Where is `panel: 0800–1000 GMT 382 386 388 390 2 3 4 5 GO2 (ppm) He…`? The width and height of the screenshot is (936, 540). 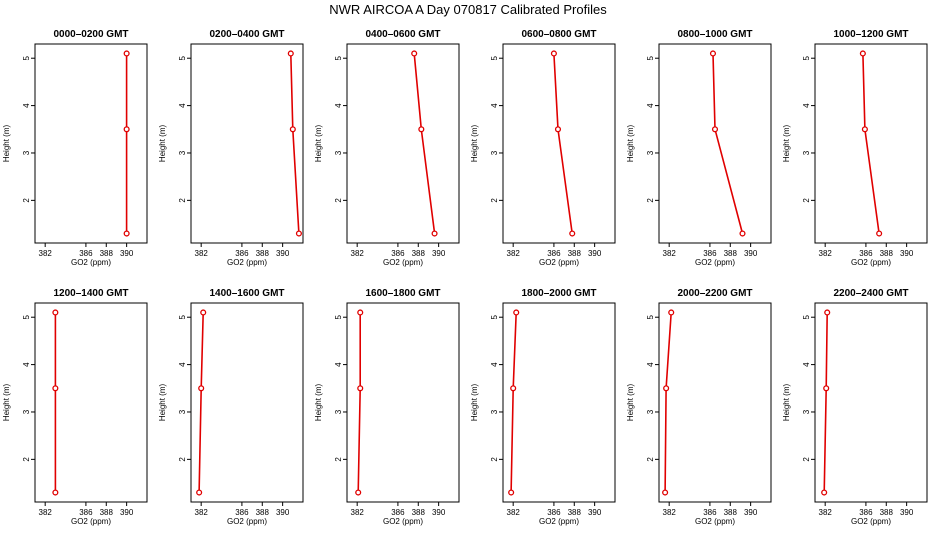 panel: 0800–1000 GMT 382 386 388 390 2 3 4 5 GO2 (ppm) He… is located at coordinates (699, 148).